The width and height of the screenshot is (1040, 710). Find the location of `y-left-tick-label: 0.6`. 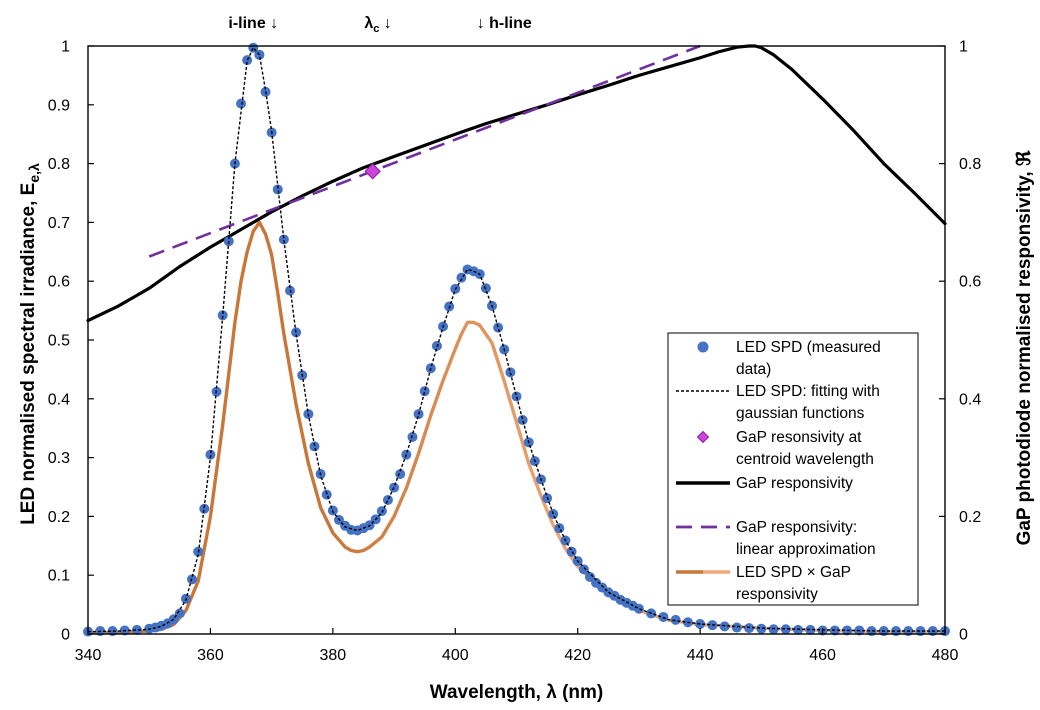

y-left-tick-label: 0.6 is located at coordinates (59, 282).